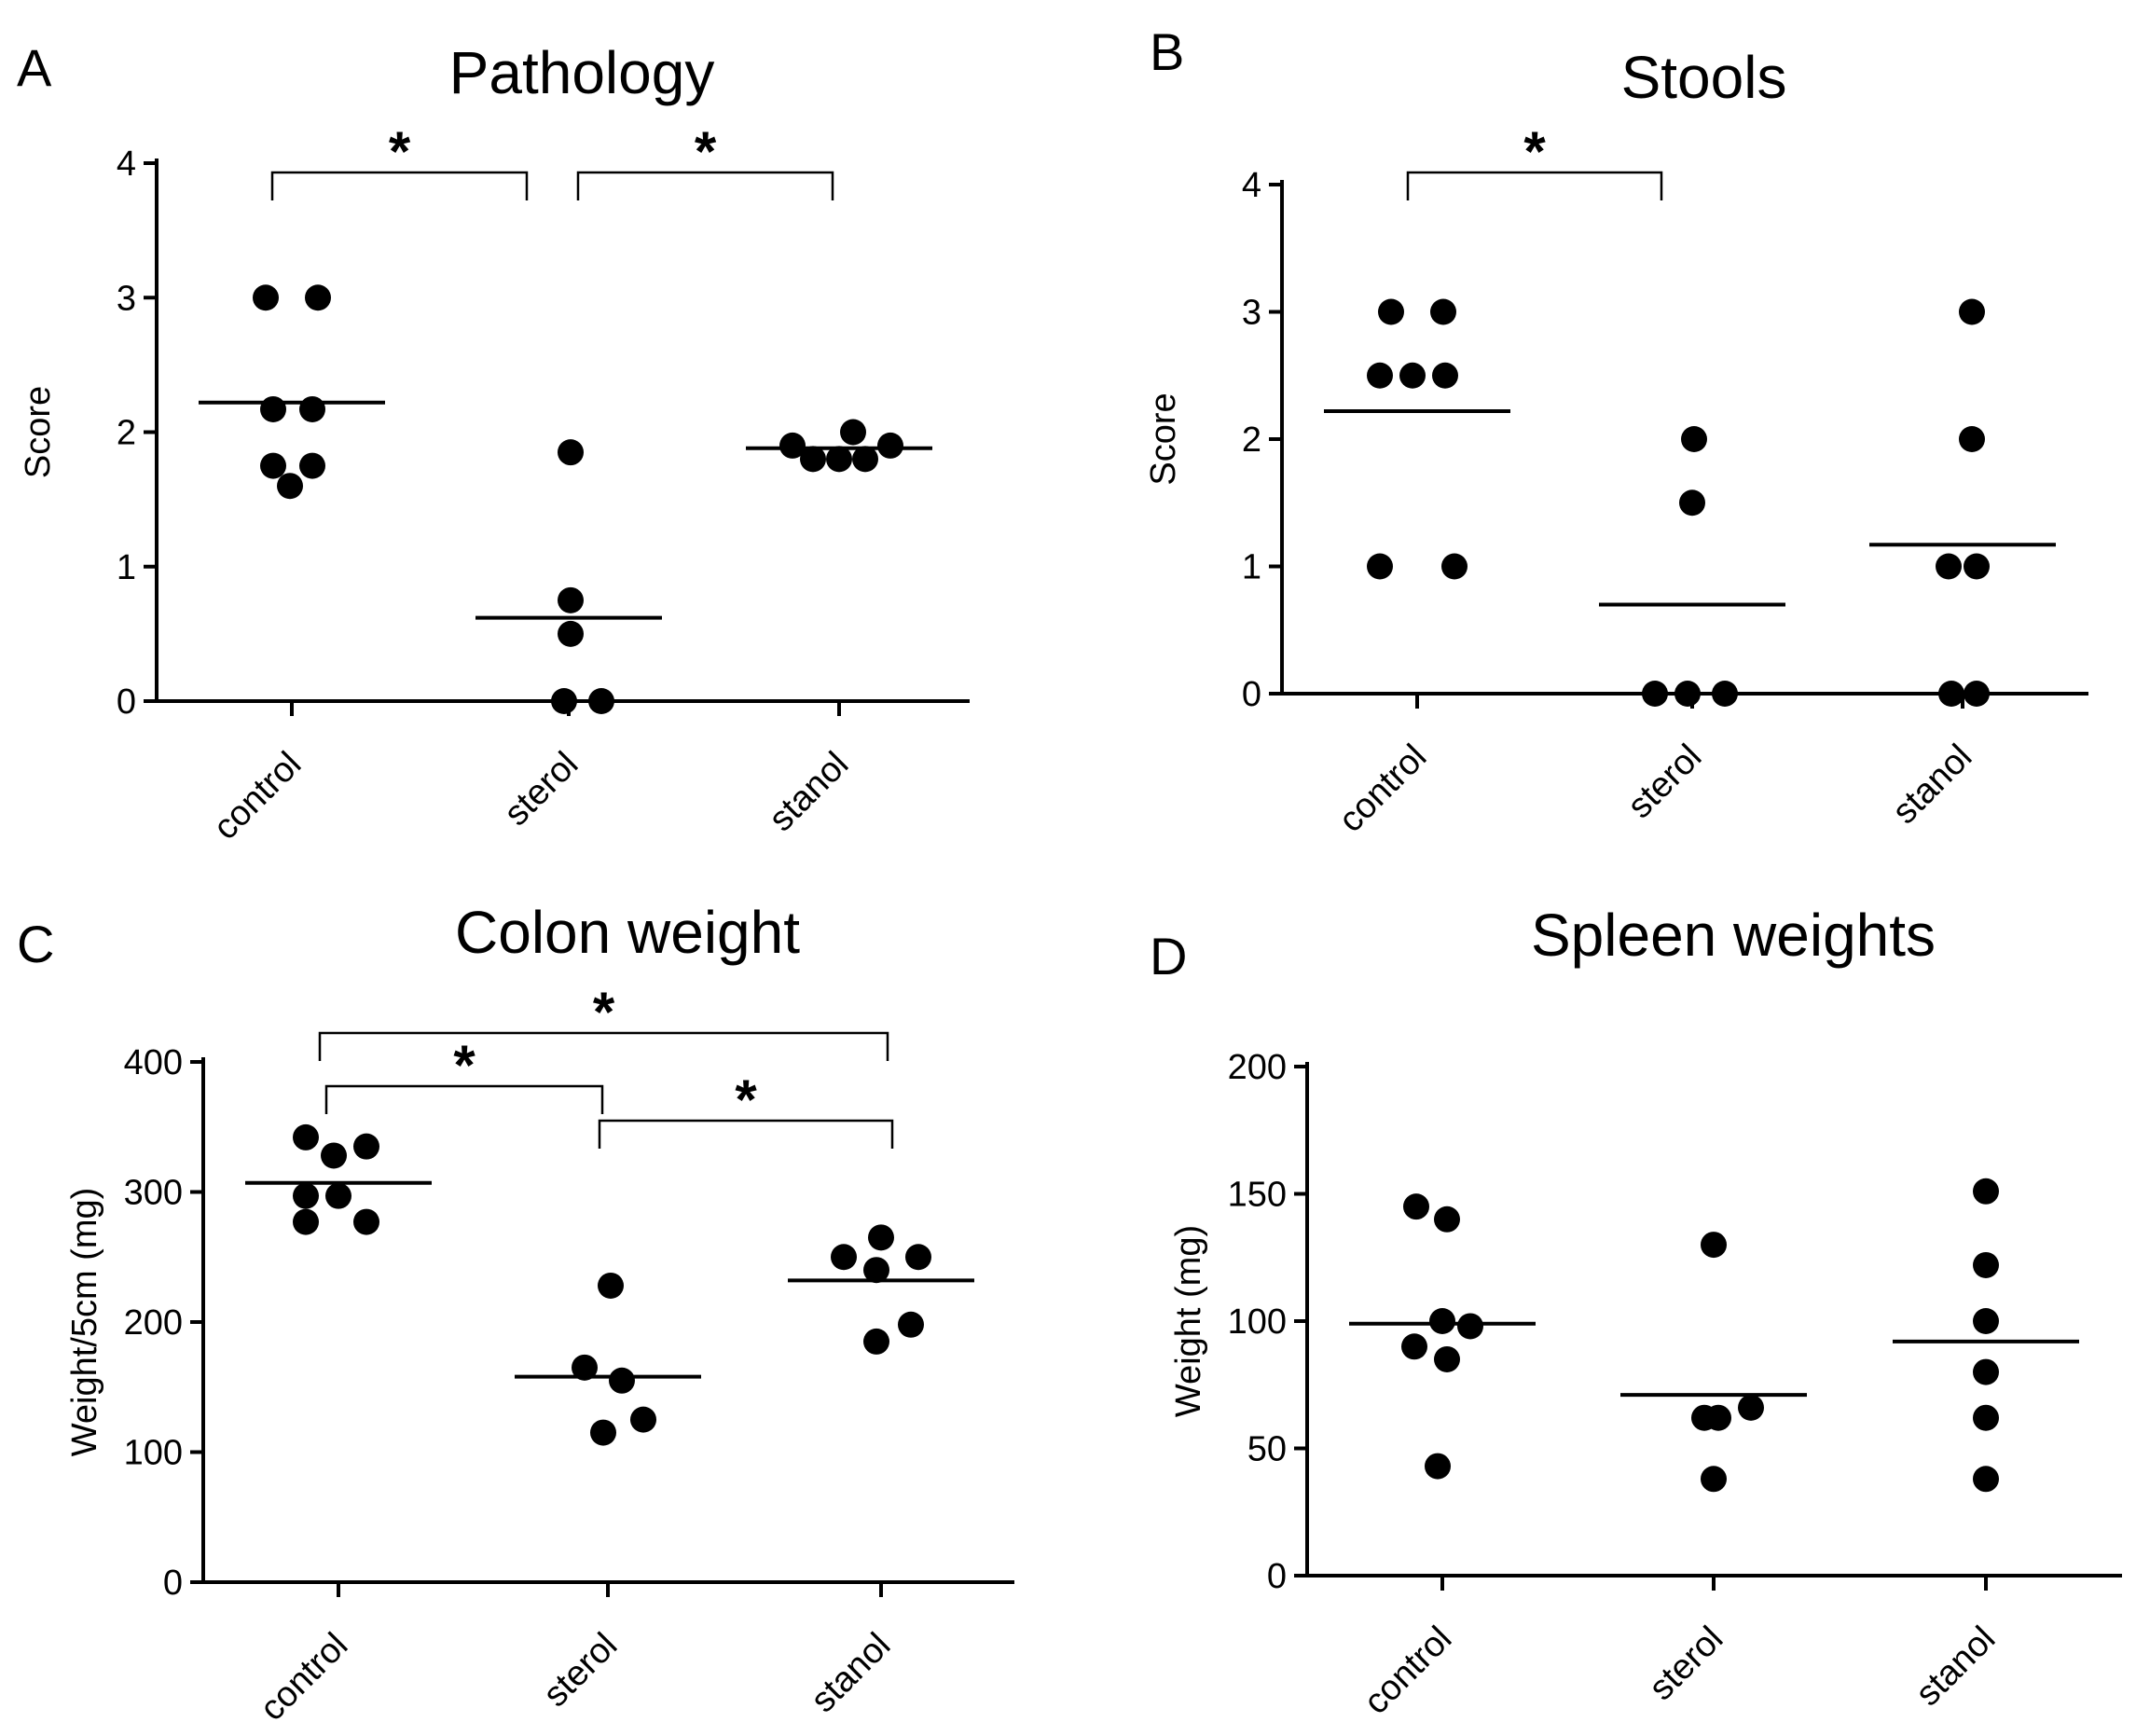  What do you see at coordinates (153, 1062) in the screenshot?
I see `y-tick-label: 400` at bounding box center [153, 1062].